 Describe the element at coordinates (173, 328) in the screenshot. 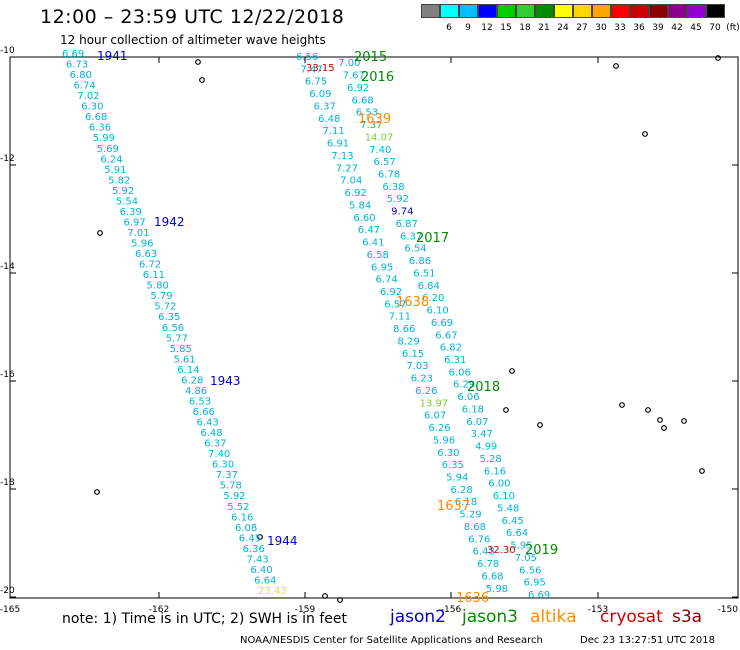

I see `wave-height-value: 6.56` at that location.